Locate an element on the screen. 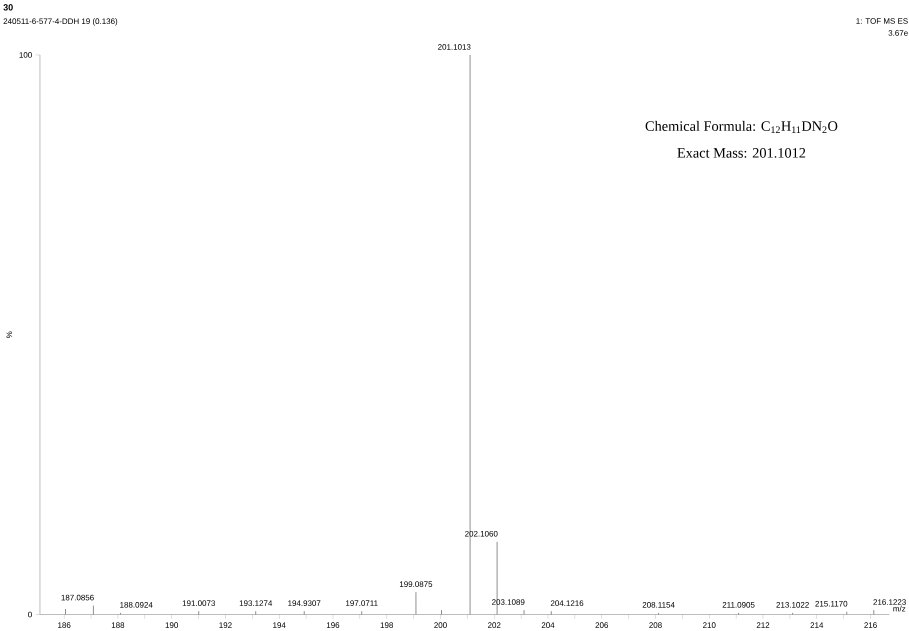  chart-title: 30 is located at coordinates (8, 7).